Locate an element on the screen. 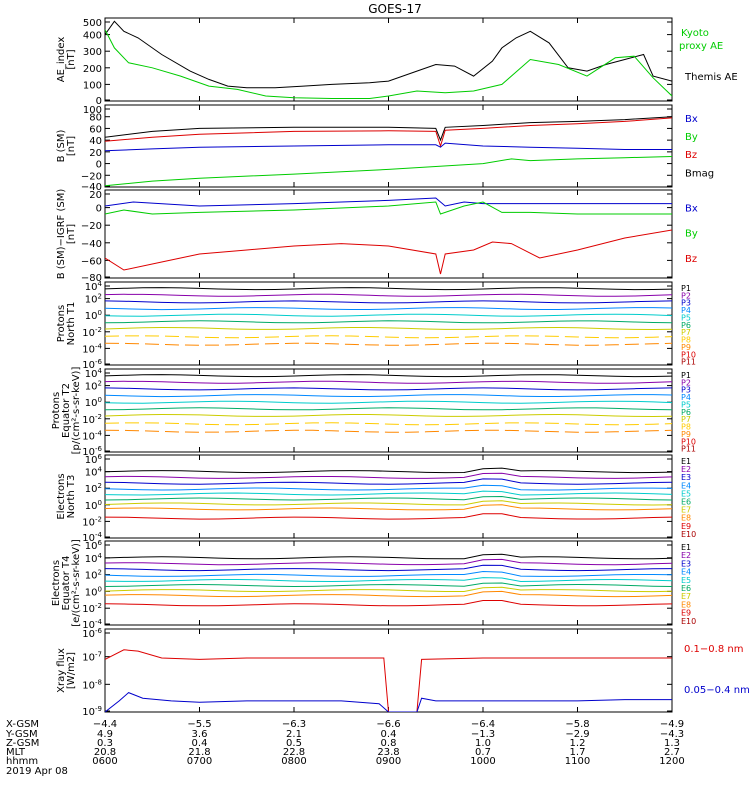 Image resolution: width=750 pixels, height=800 pixels. level-line-e6 is located at coordinates (388, 498).